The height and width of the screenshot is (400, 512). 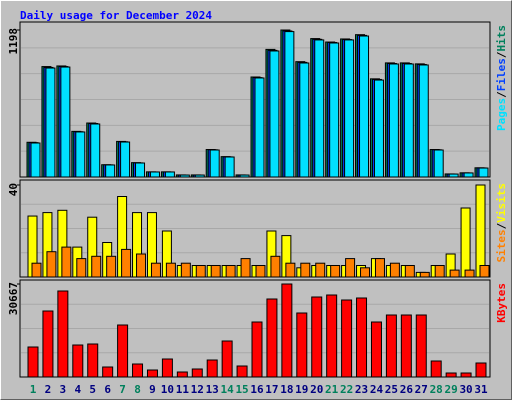 I want to click on legend-entry: Files, so click(x=501, y=74).